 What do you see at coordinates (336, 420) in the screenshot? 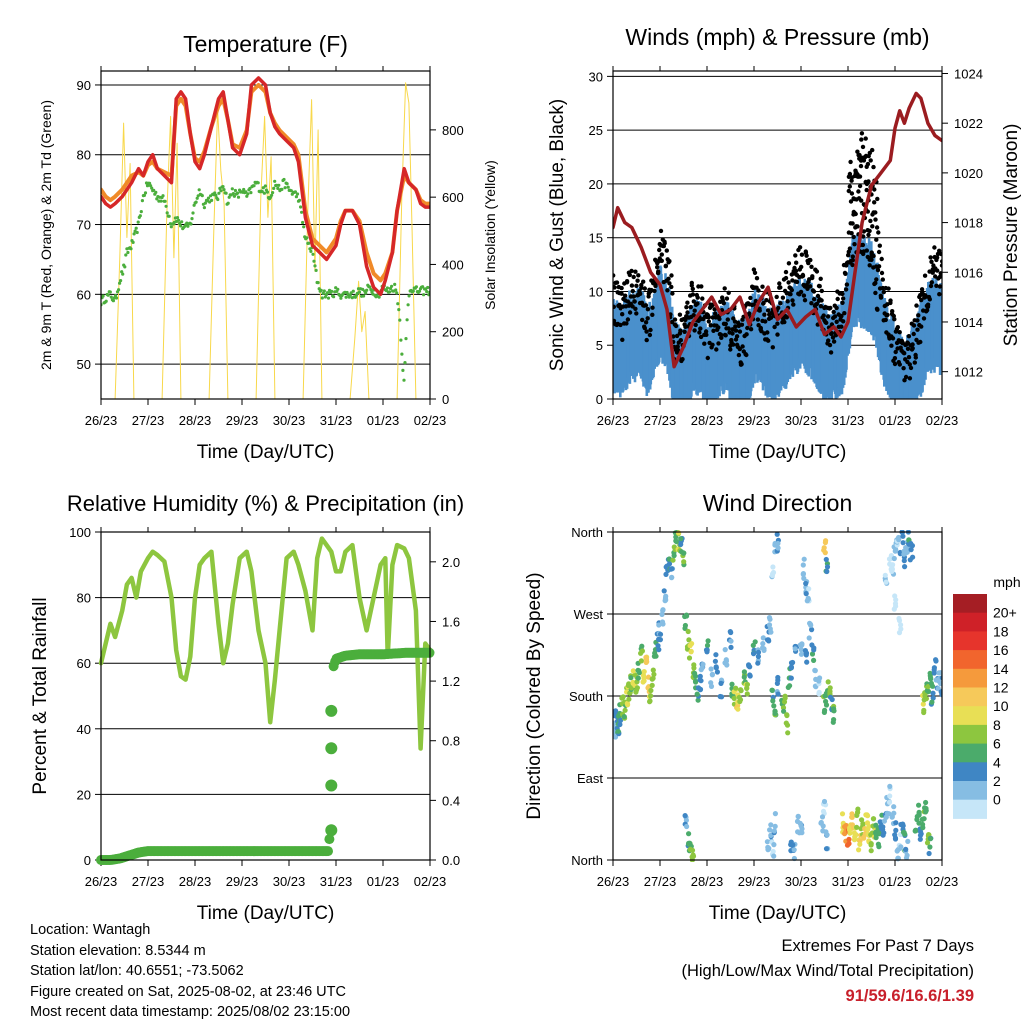
I see `x-tick-label: 31/23` at bounding box center [336, 420].